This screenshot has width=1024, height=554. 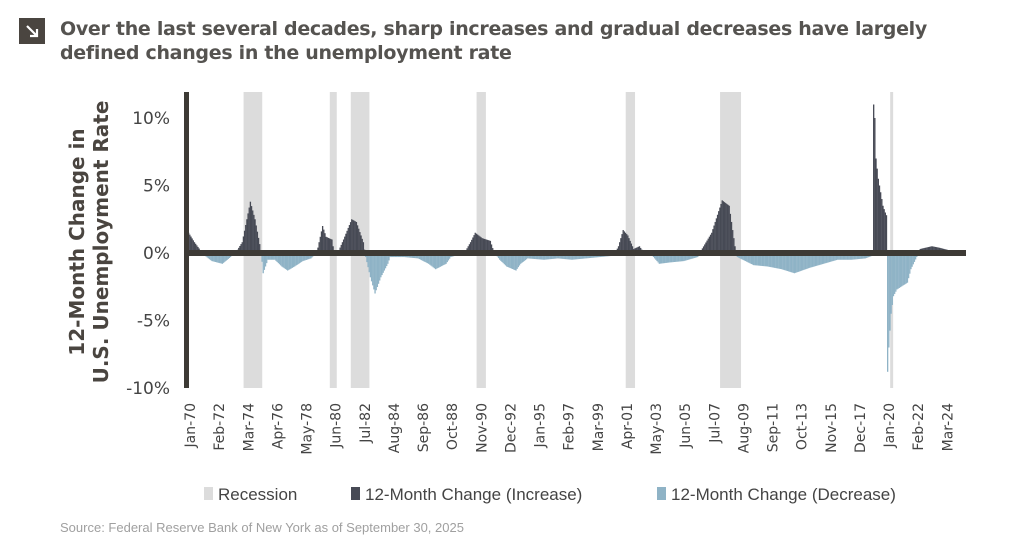 I want to click on y-tick-label: -5%, so click(x=153, y=322).